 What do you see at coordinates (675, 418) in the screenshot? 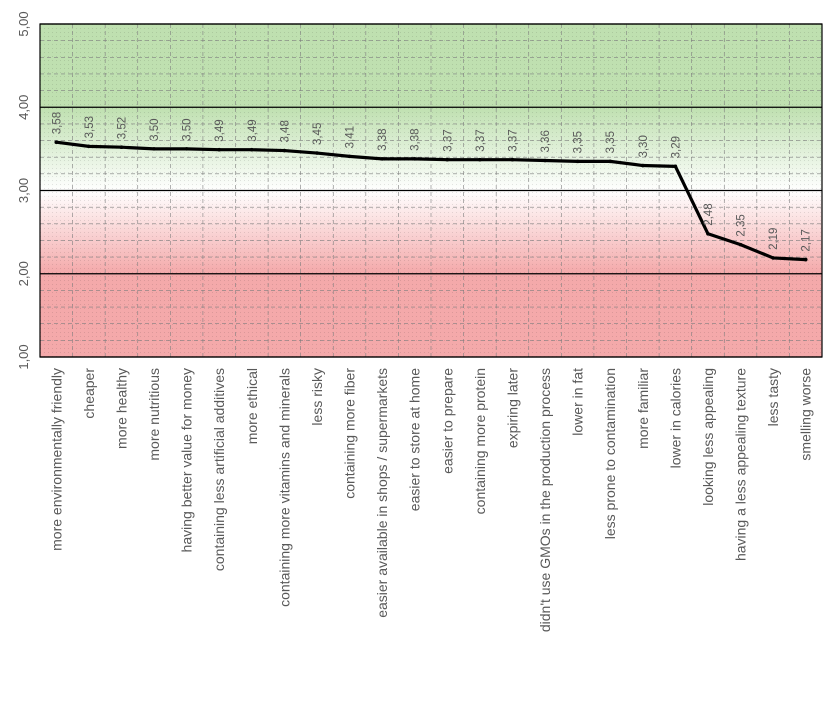
I see `x-category-label: lower in calories` at bounding box center [675, 418].